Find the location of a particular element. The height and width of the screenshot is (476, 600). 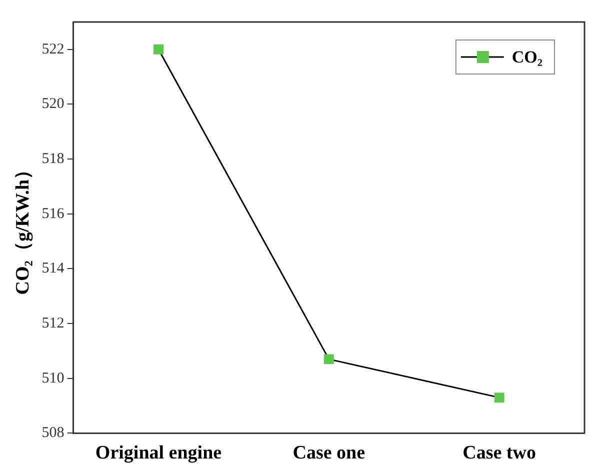

y-tick-label: 520 is located at coordinates (53, 104).